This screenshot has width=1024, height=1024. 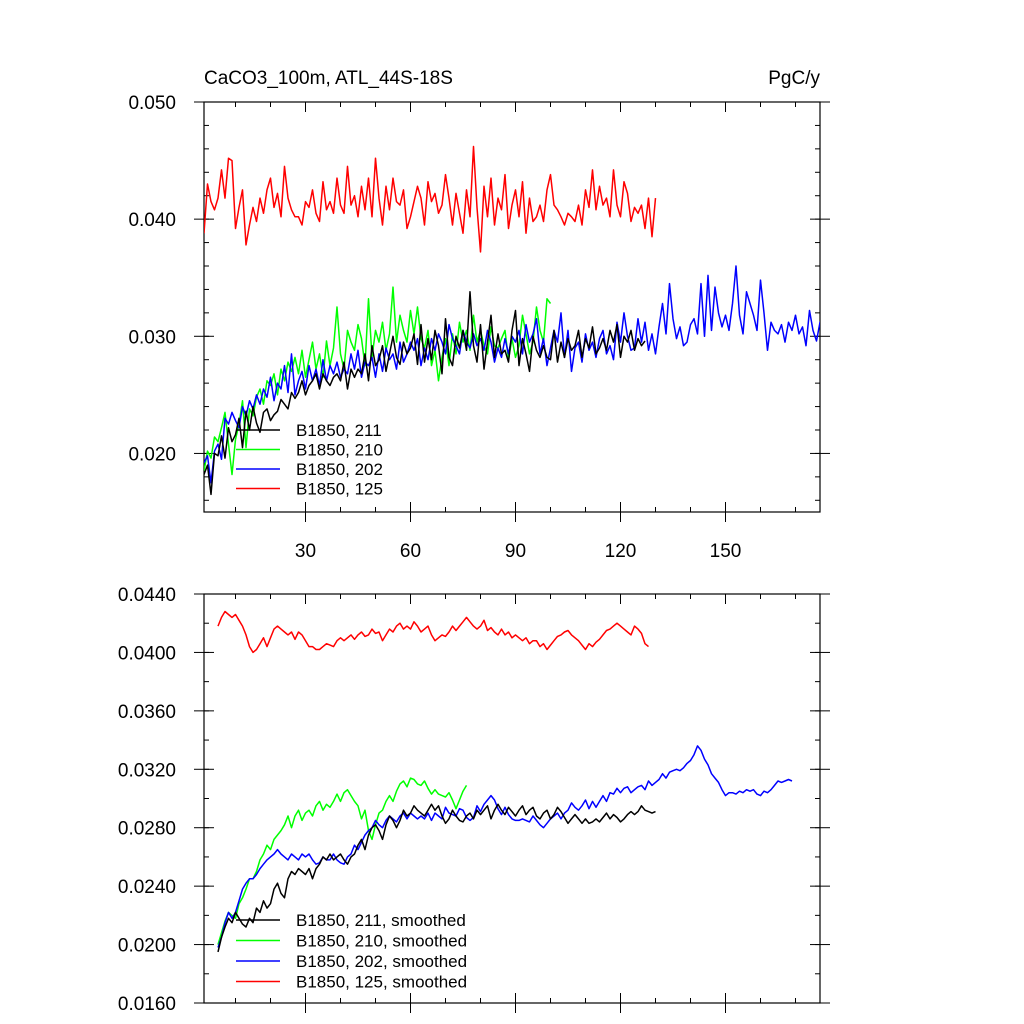 I want to click on x-tick-label: 60, so click(x=410, y=551).